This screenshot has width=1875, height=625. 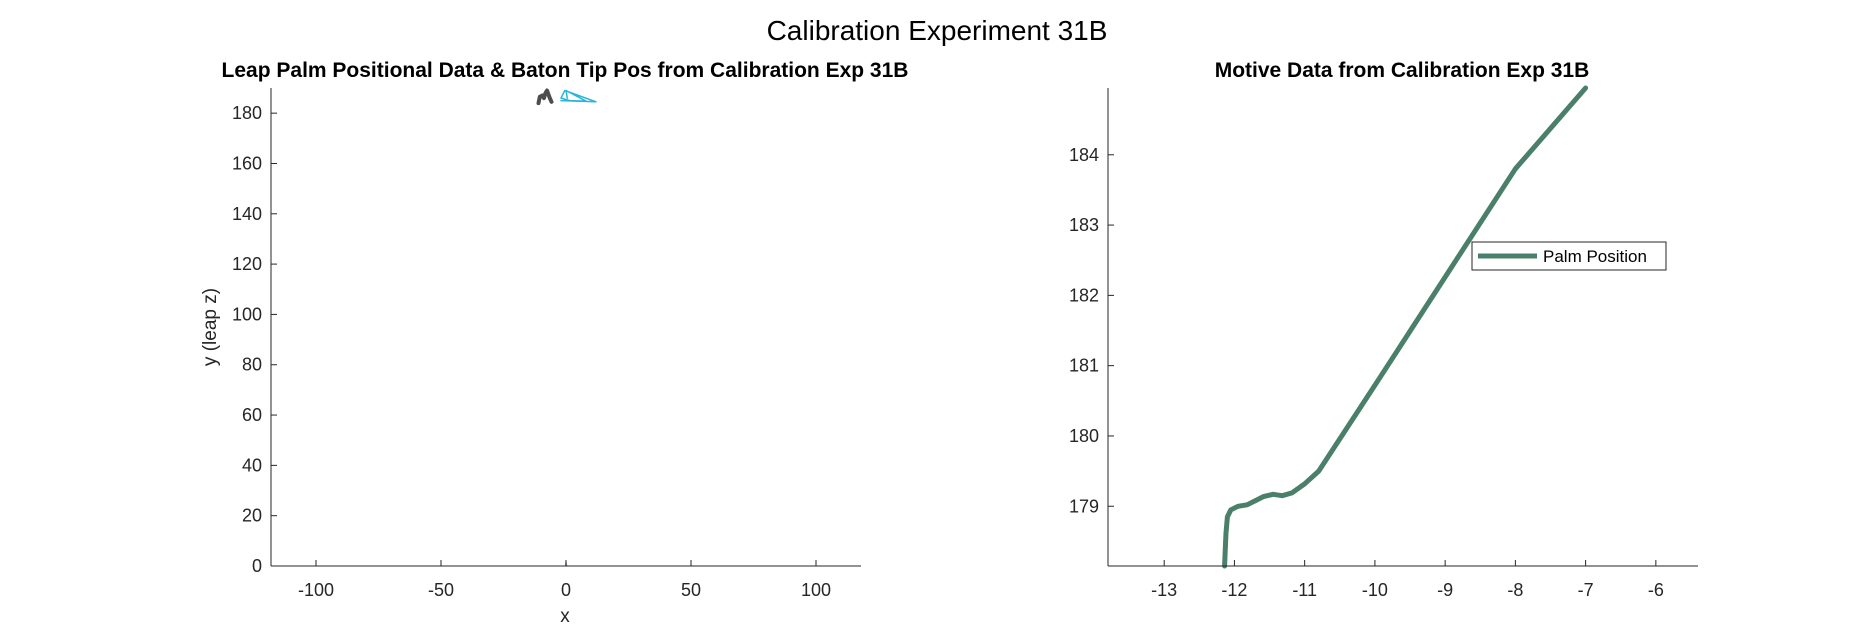 I want to click on motive-x-tick-label: -7, so click(x=1586, y=590).